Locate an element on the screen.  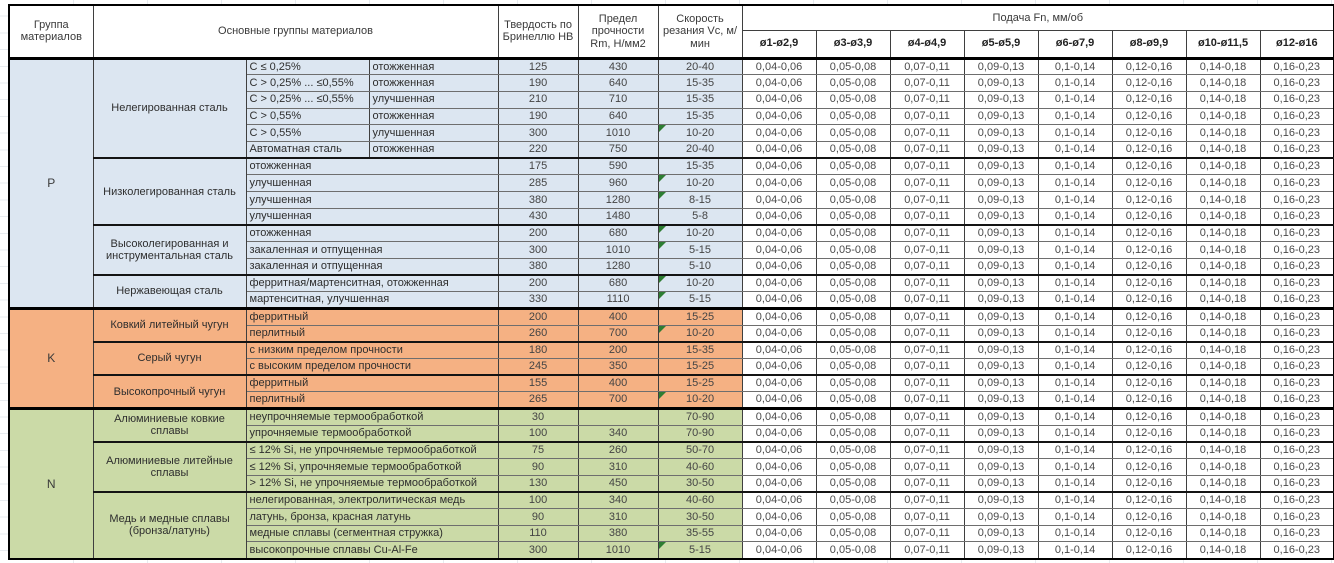
cutting-speed-vc-cell: 40-60 is located at coordinates (700, 500).